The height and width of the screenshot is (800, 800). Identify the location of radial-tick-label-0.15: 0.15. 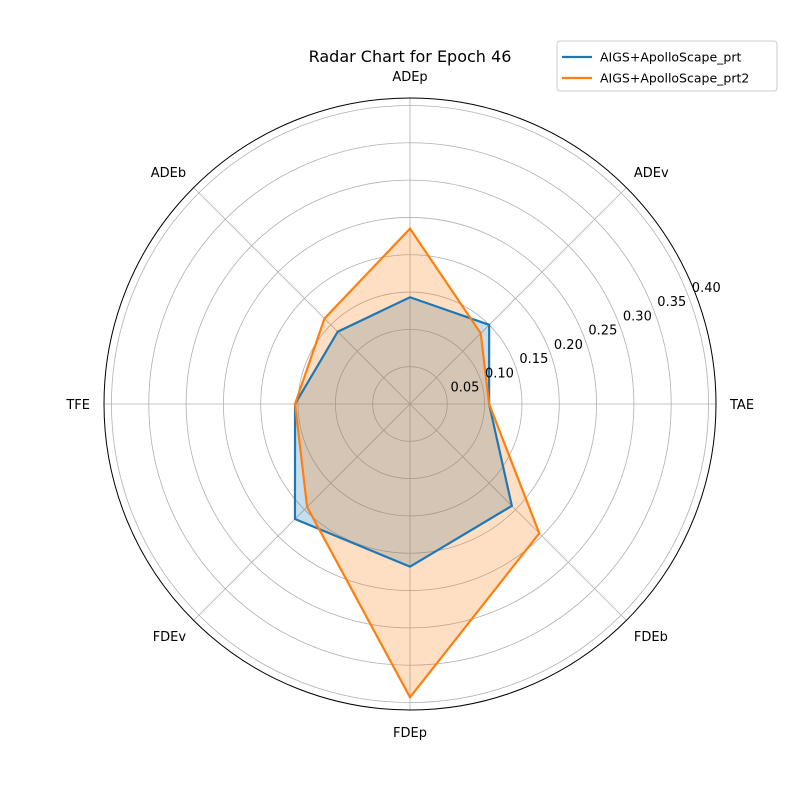
(533, 359).